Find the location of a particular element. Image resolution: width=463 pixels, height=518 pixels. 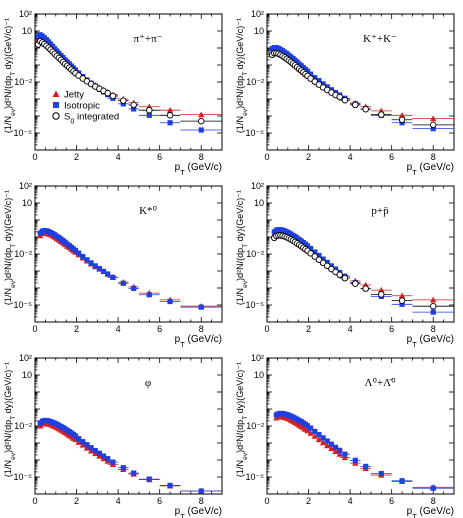

particle-label: K⁺+K⁻ is located at coordinates (380, 39).